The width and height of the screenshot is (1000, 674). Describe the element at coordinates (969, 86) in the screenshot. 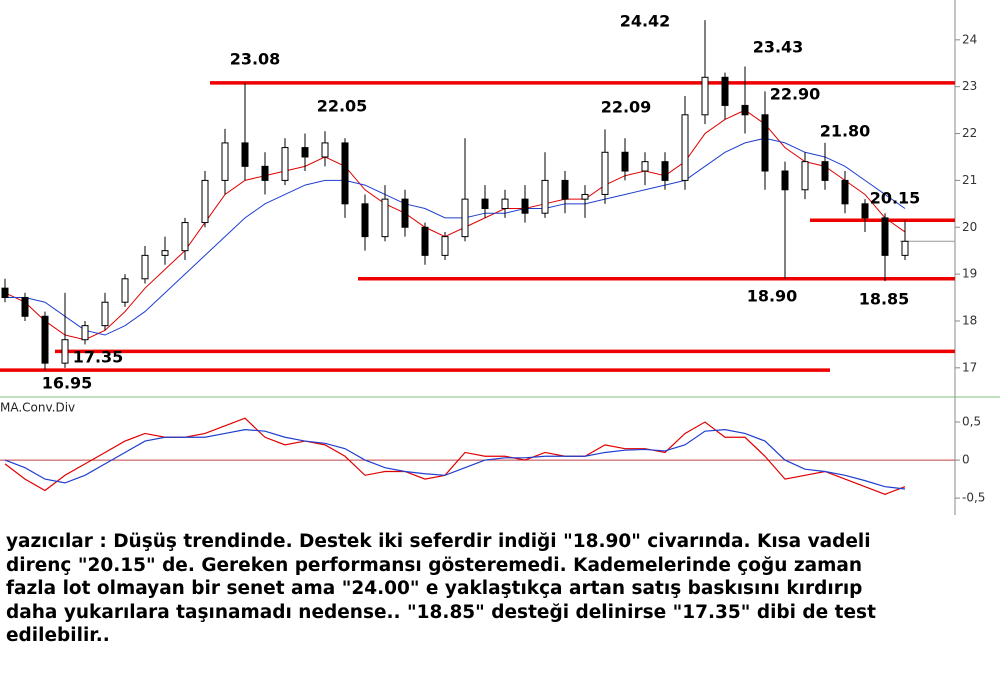

I see `y-tick-label: 23` at that location.